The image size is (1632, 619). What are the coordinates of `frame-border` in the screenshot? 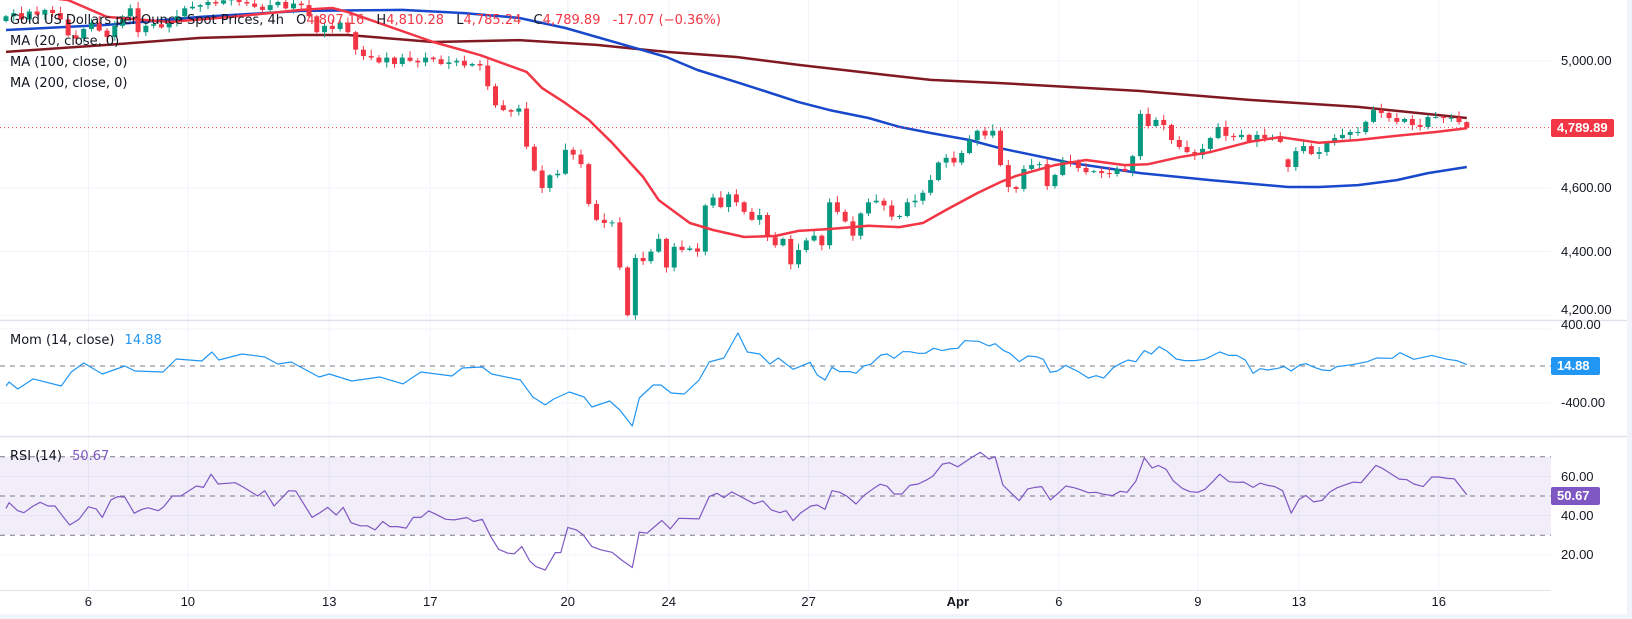 It's located at (1629, 309).